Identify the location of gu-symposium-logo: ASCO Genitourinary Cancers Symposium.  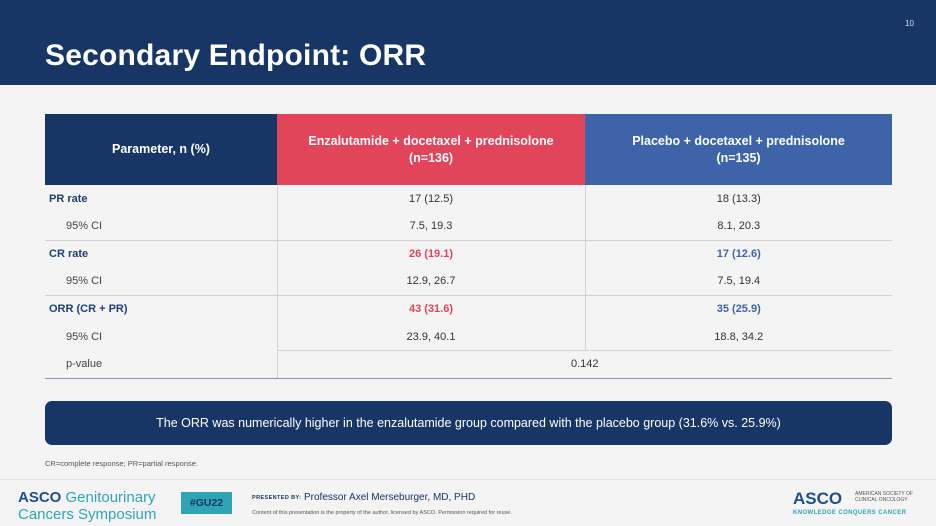
(87, 506).